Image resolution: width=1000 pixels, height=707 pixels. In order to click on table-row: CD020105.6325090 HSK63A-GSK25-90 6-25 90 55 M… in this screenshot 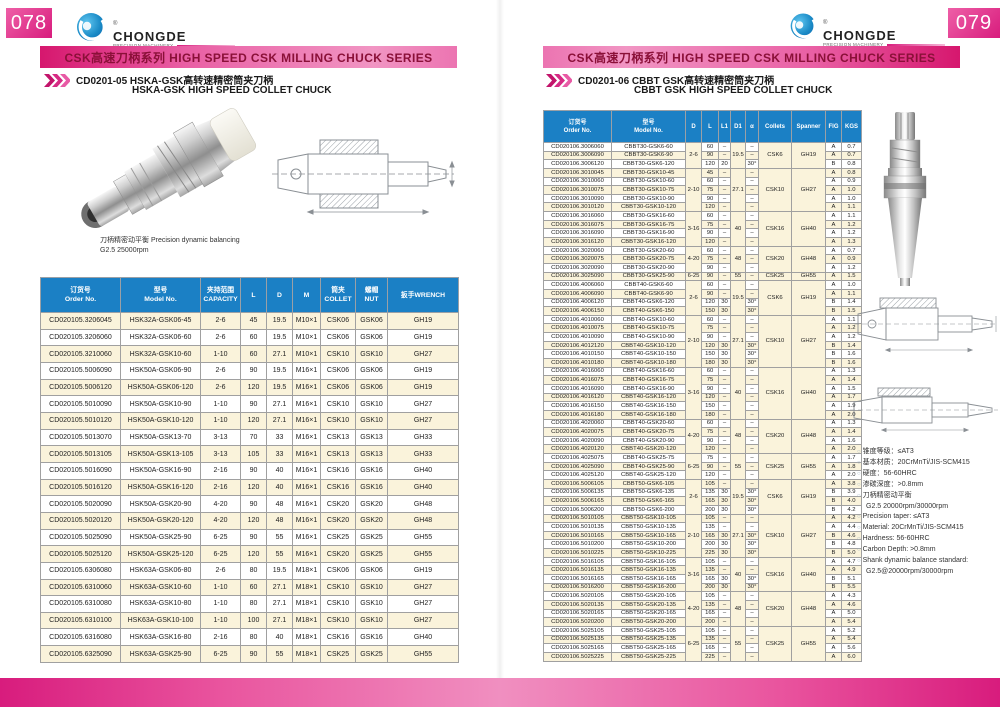, I will do `click(249, 654)`.